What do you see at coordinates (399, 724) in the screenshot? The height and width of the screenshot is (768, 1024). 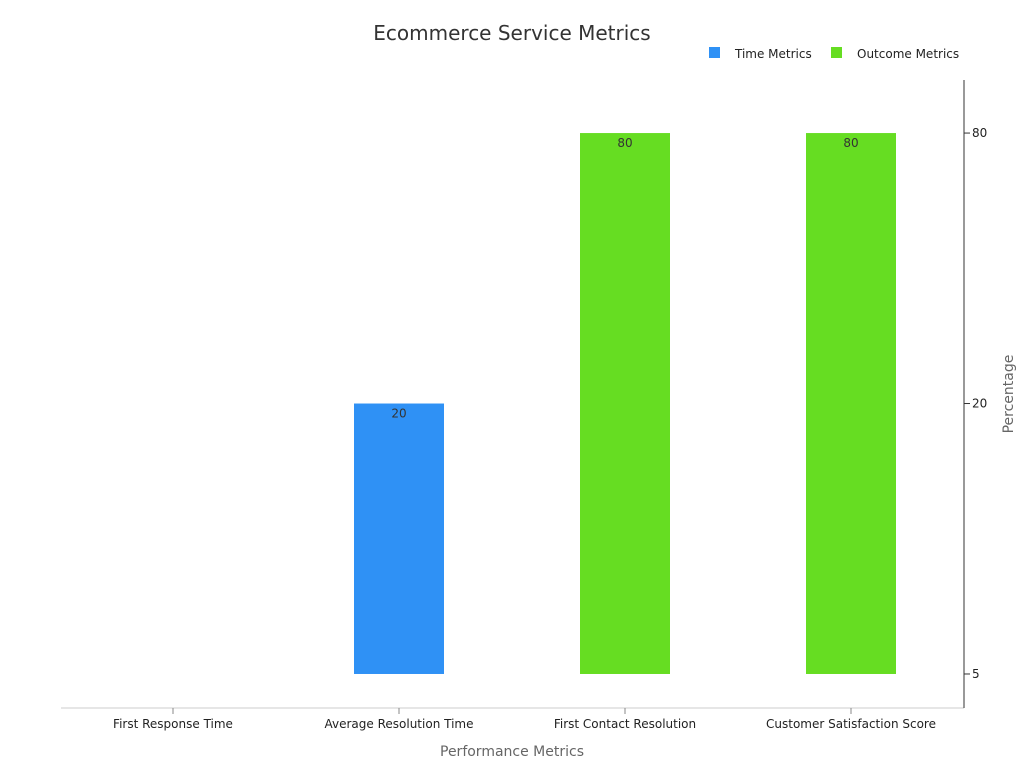 I see `x-tick-label: Average Resolution Time` at bounding box center [399, 724].